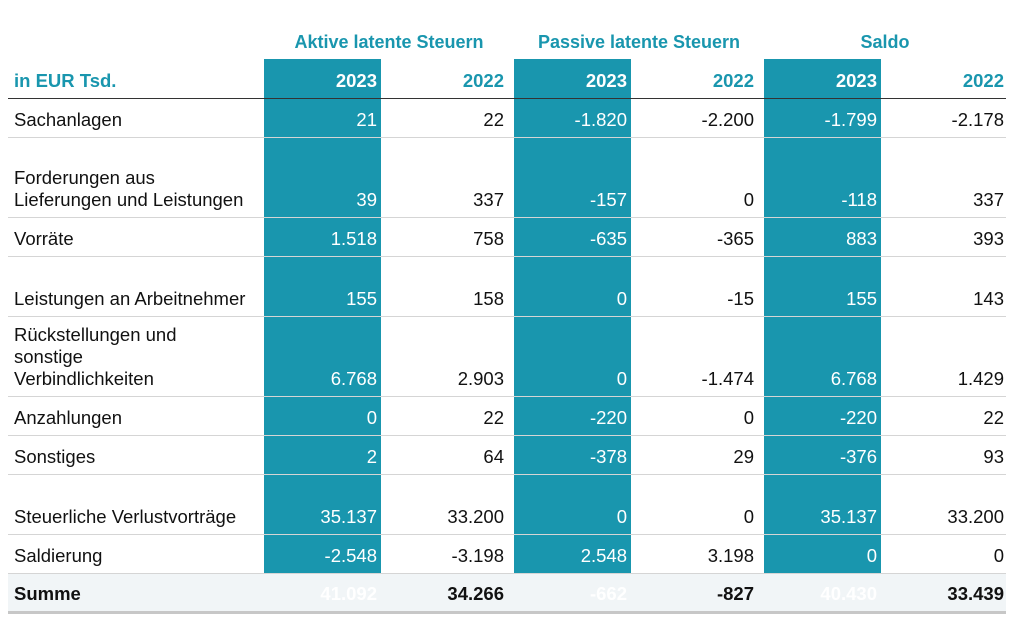 This screenshot has width=1020, height=622. What do you see at coordinates (639, 42) in the screenshot?
I see `group-header-passive: Passive latente Steuern` at bounding box center [639, 42].